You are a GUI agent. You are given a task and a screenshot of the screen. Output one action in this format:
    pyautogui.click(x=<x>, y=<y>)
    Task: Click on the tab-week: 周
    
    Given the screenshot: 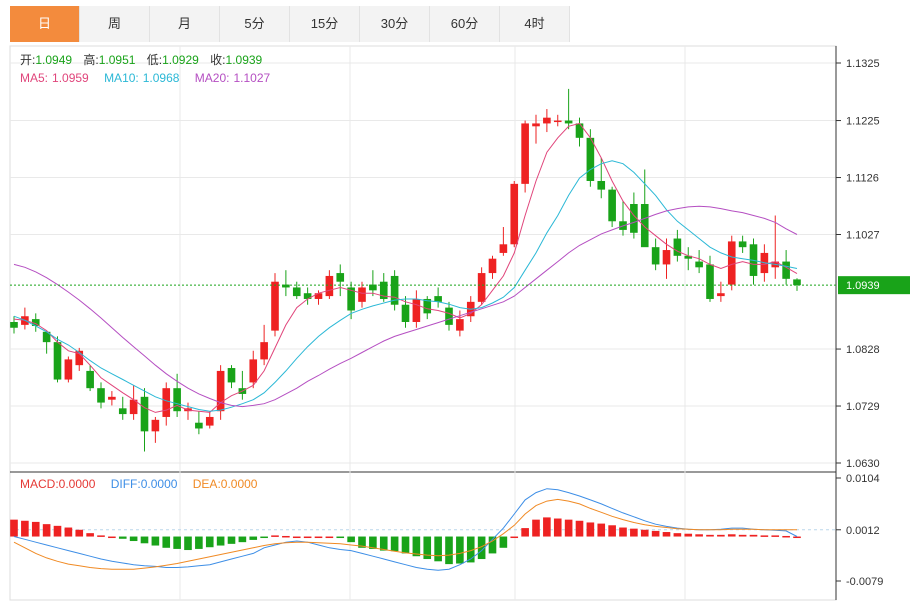 What is the action you would take?
    pyautogui.click(x=115, y=24)
    